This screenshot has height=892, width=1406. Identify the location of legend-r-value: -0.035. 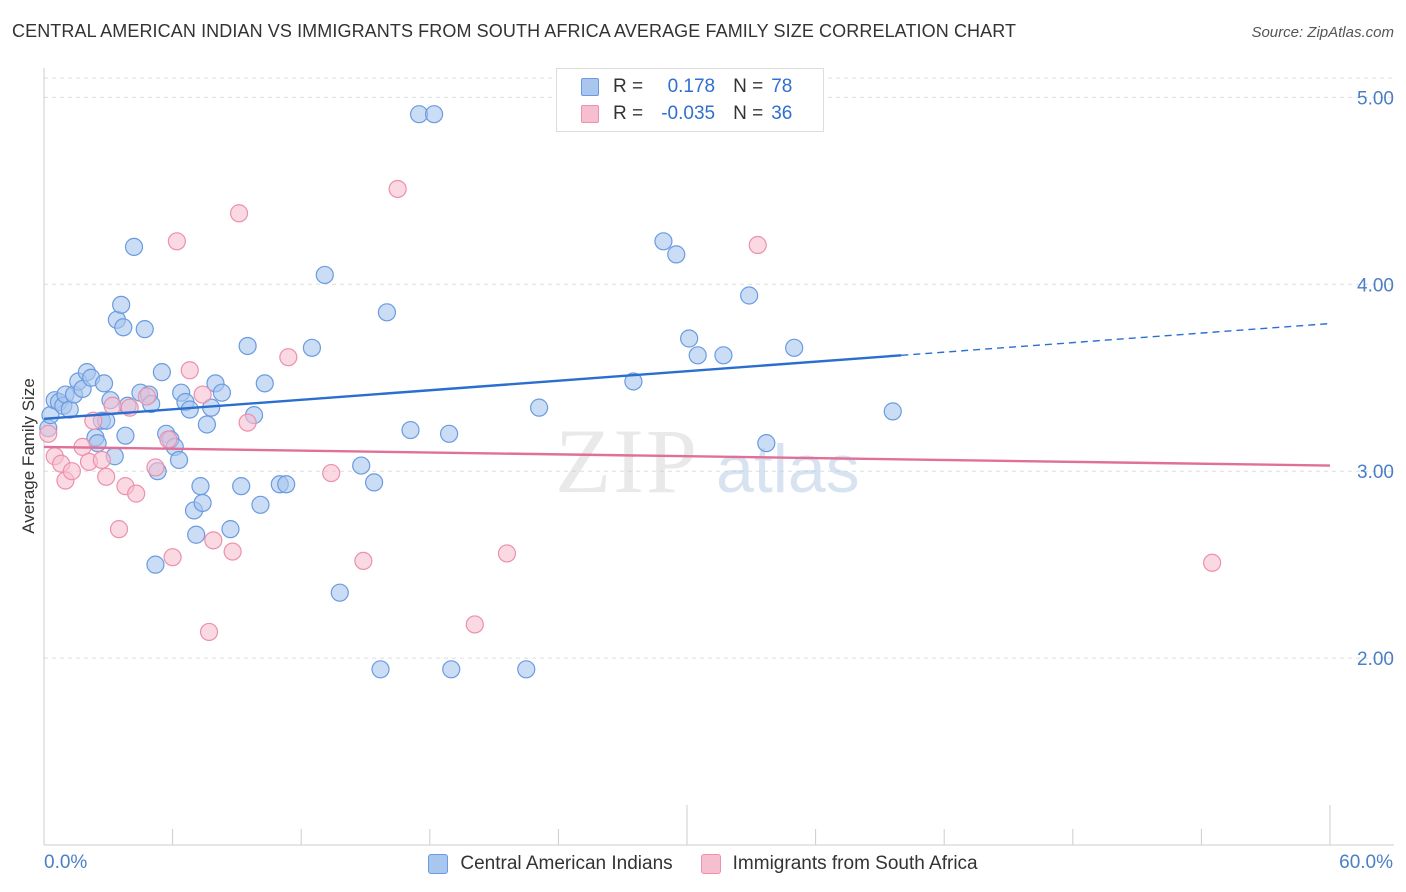
(688, 113).